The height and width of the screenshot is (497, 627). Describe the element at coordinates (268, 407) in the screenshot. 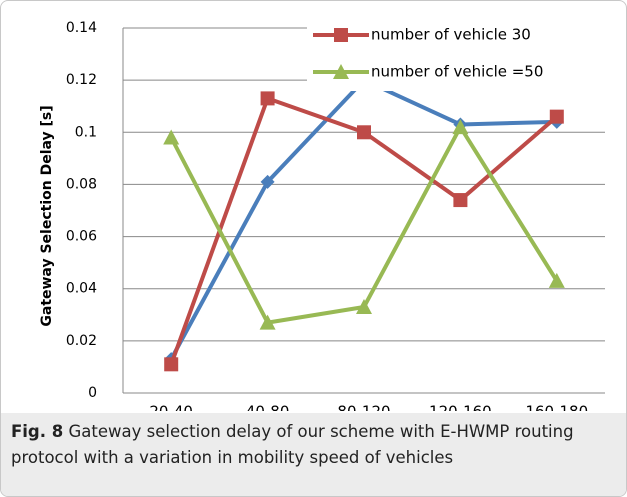

I see `x-tick-label: 40-80` at that location.